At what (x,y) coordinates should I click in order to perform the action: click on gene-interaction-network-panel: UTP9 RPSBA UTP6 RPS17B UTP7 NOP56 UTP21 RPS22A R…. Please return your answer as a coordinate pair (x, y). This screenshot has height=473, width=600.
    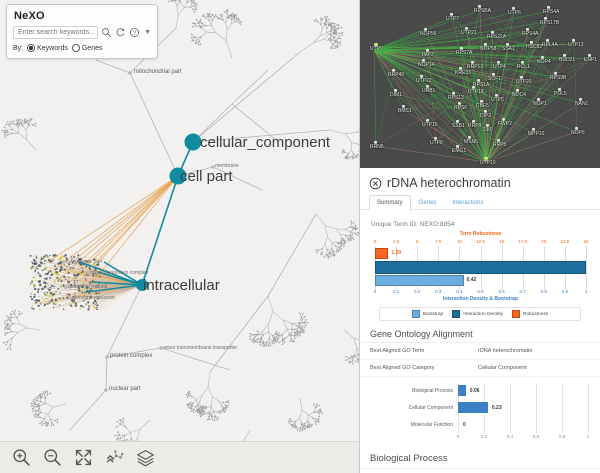
    Looking at the image, I should click on (480, 84).